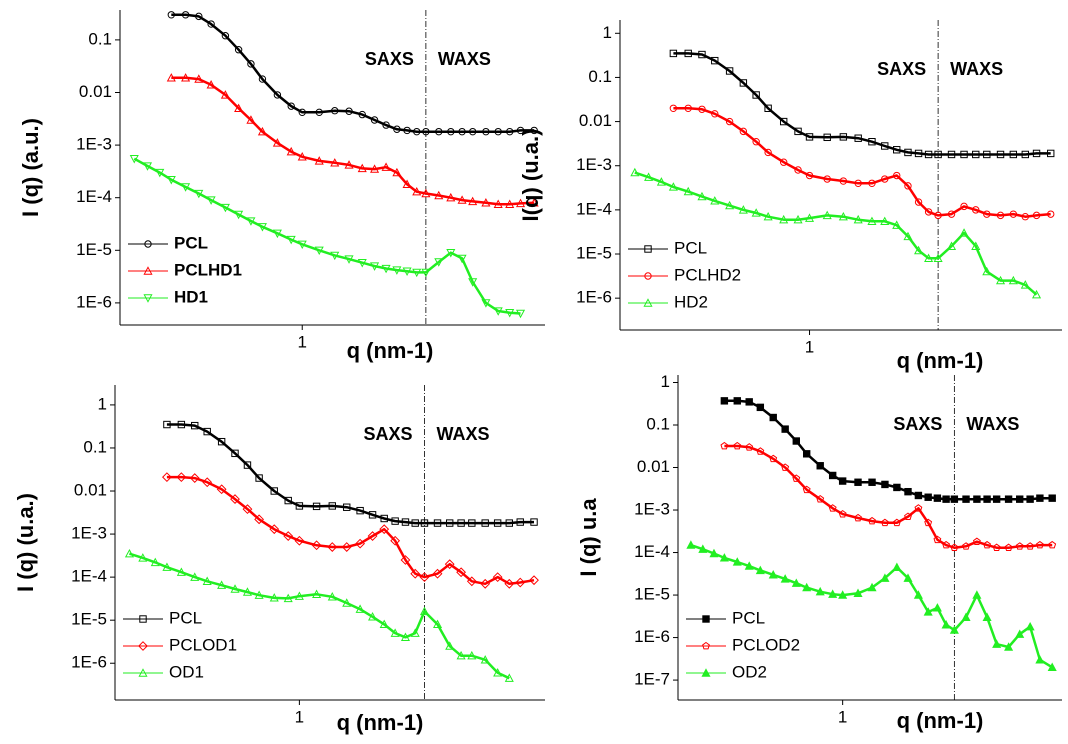 This screenshot has width=1068, height=744. I want to click on annotation: WAXS, so click(992, 424).